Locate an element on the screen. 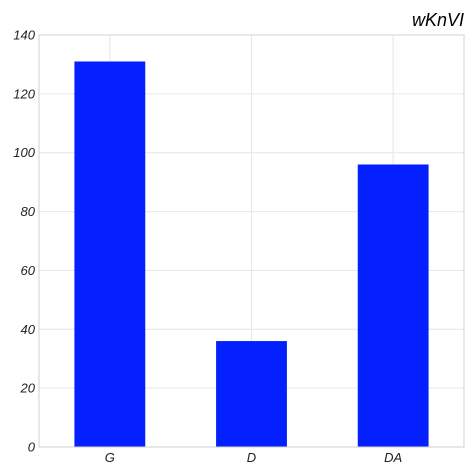 This screenshot has width=476, height=476. chart-title: wKnVI is located at coordinates (438, 20).